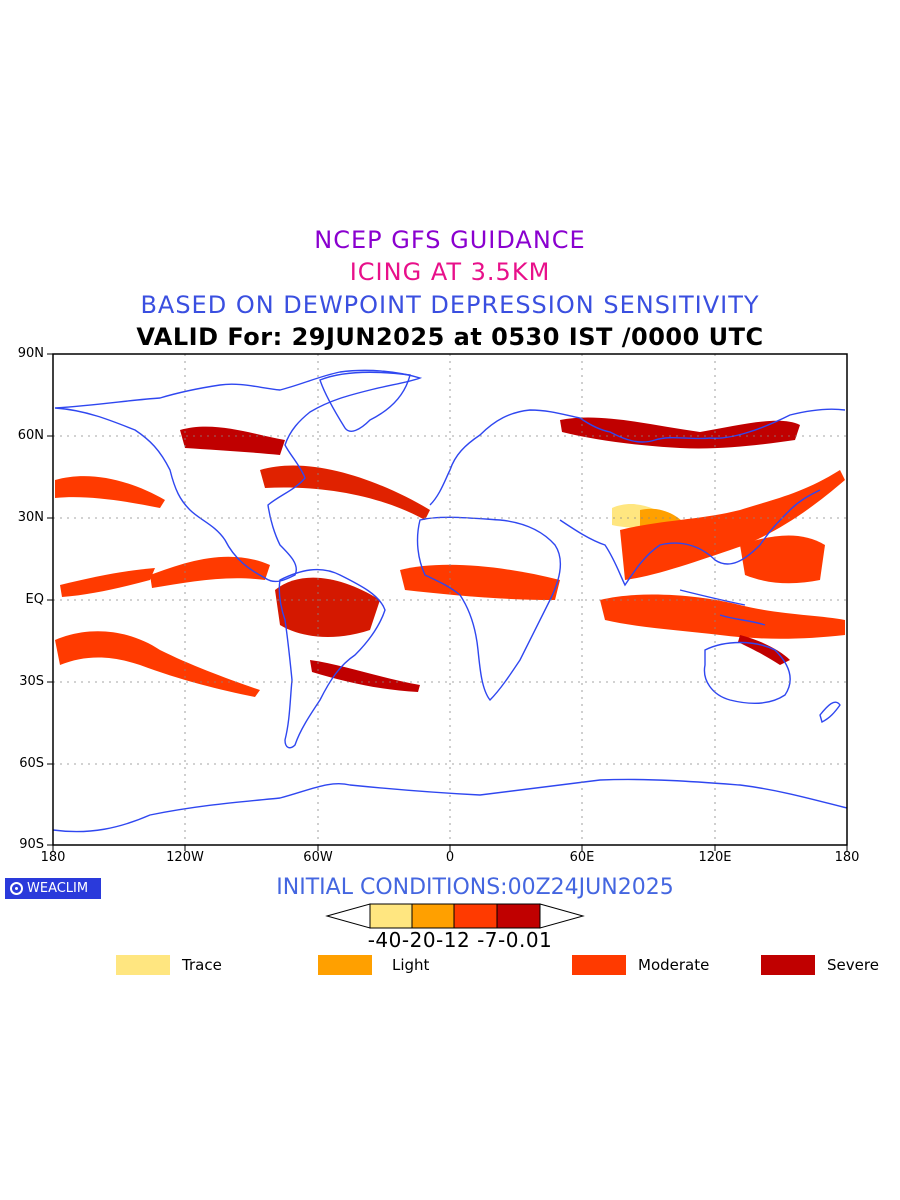  I want to click on legend-item-moderate: Moderate, so click(640, 965).